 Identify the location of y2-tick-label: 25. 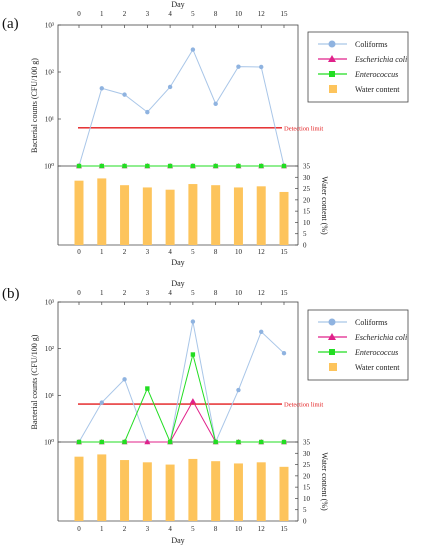
(307, 189).